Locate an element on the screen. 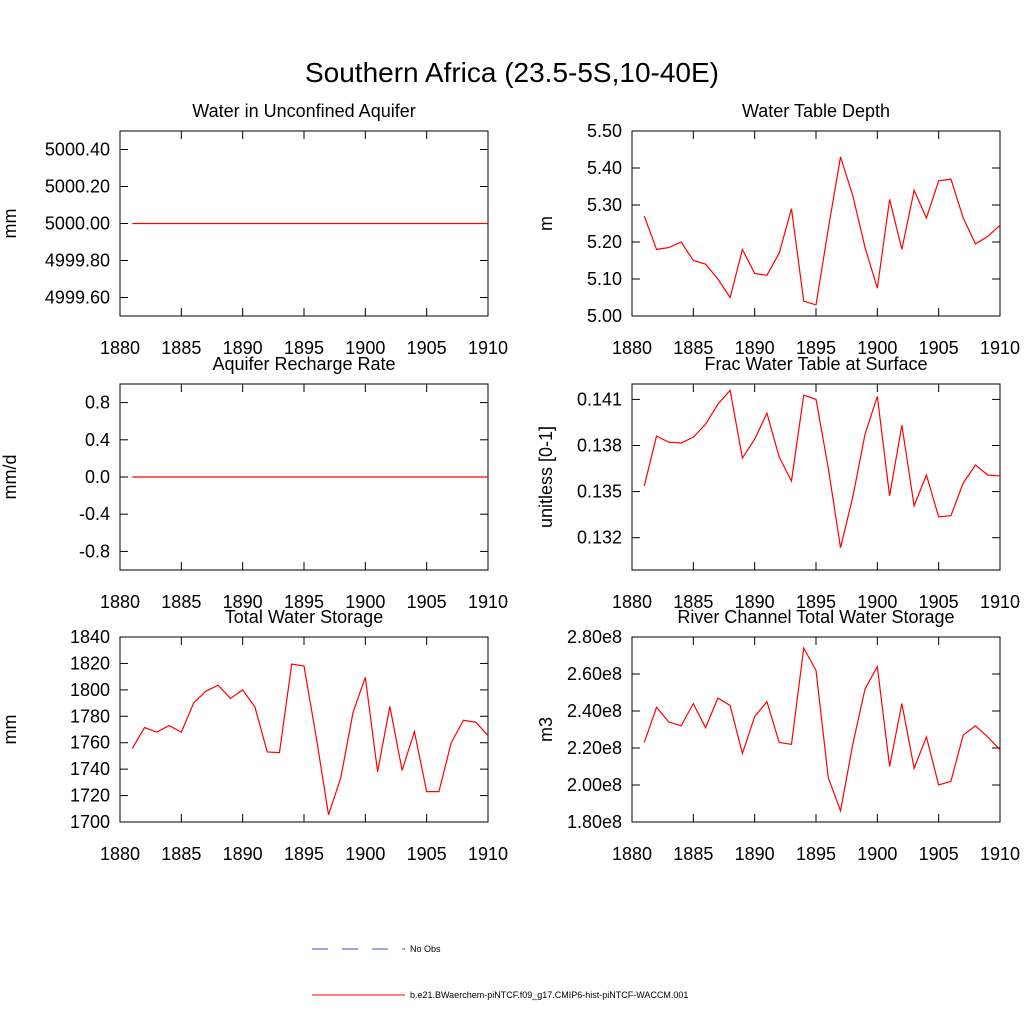 The height and width of the screenshot is (1024, 1024). y-tick-label: 0.138 is located at coordinates (599, 445).